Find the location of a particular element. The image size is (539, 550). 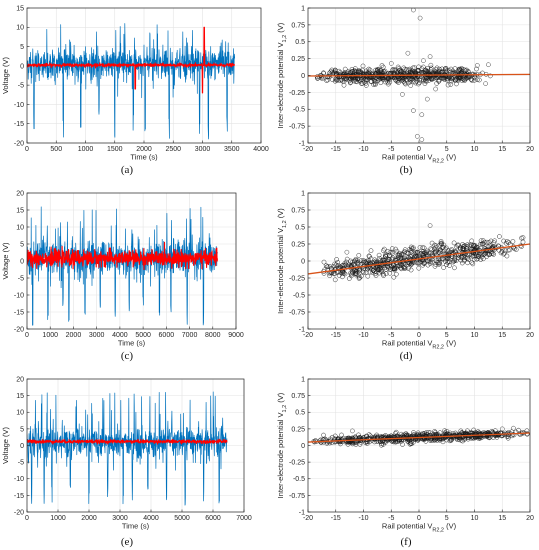

x-tick-label: 6000 is located at coordinates (213, 518).